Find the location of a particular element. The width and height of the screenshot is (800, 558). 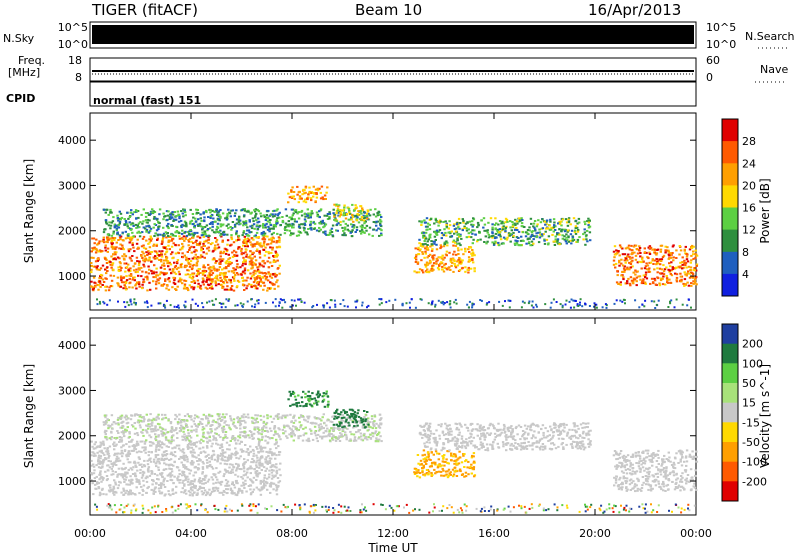

radar-title: TIGER (fitACF) is located at coordinates (144, 10).